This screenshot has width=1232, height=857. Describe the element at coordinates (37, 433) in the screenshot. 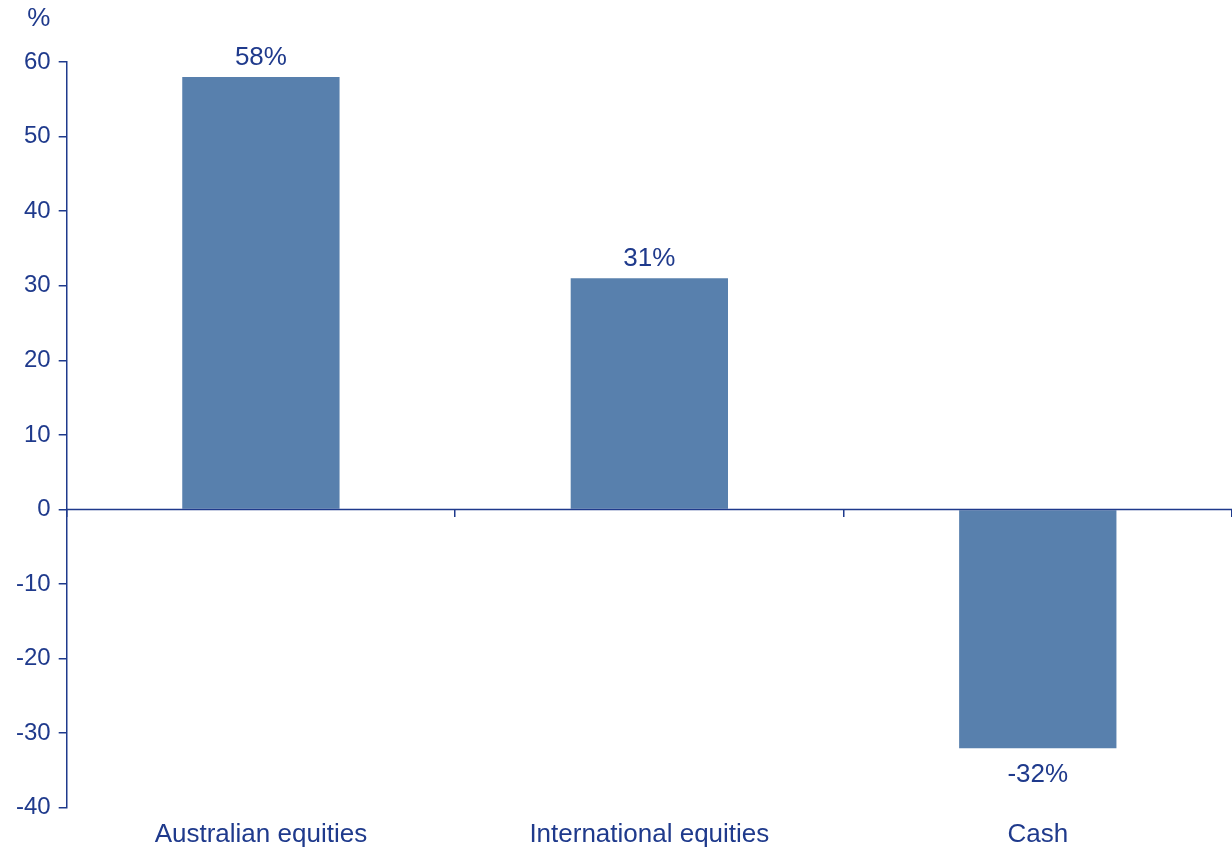

I see `y-tick-label: 10` at that location.